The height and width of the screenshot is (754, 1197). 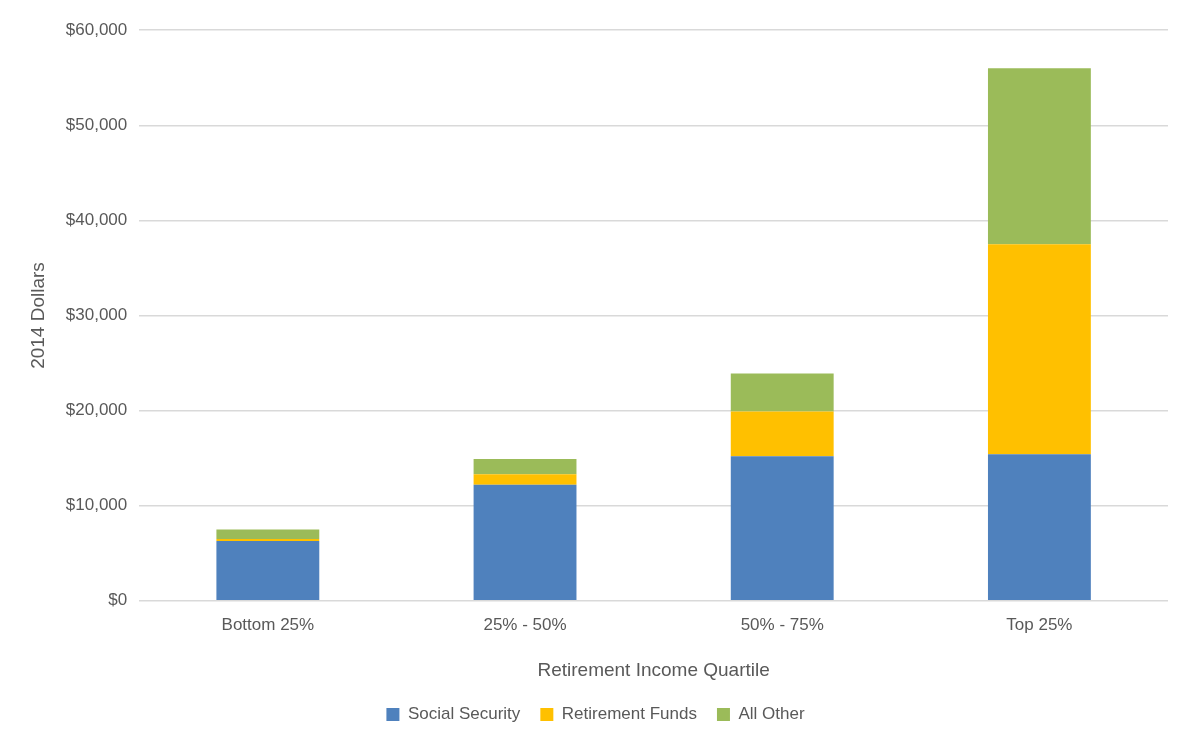 What do you see at coordinates (118, 600) in the screenshot?
I see `y-tick-label: $0` at bounding box center [118, 600].